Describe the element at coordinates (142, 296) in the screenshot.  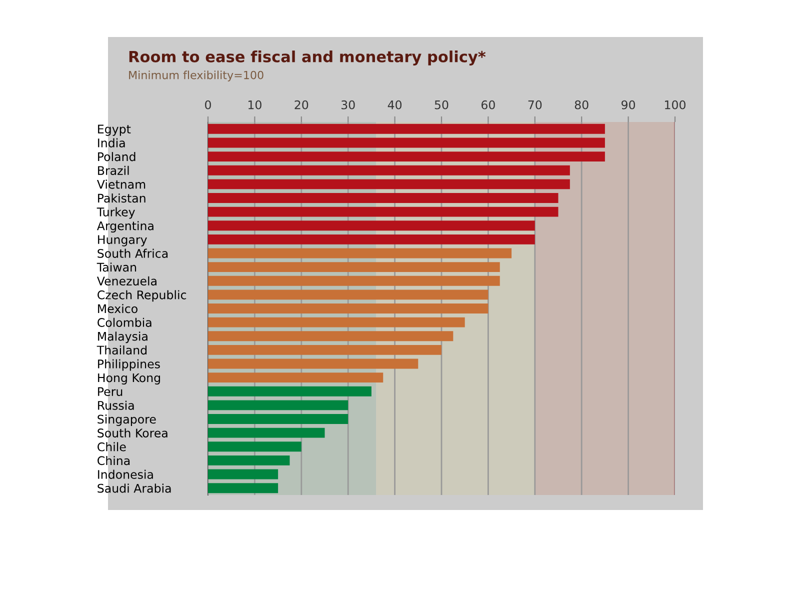
I see `y-tick-label: Czech Republic` at that location.